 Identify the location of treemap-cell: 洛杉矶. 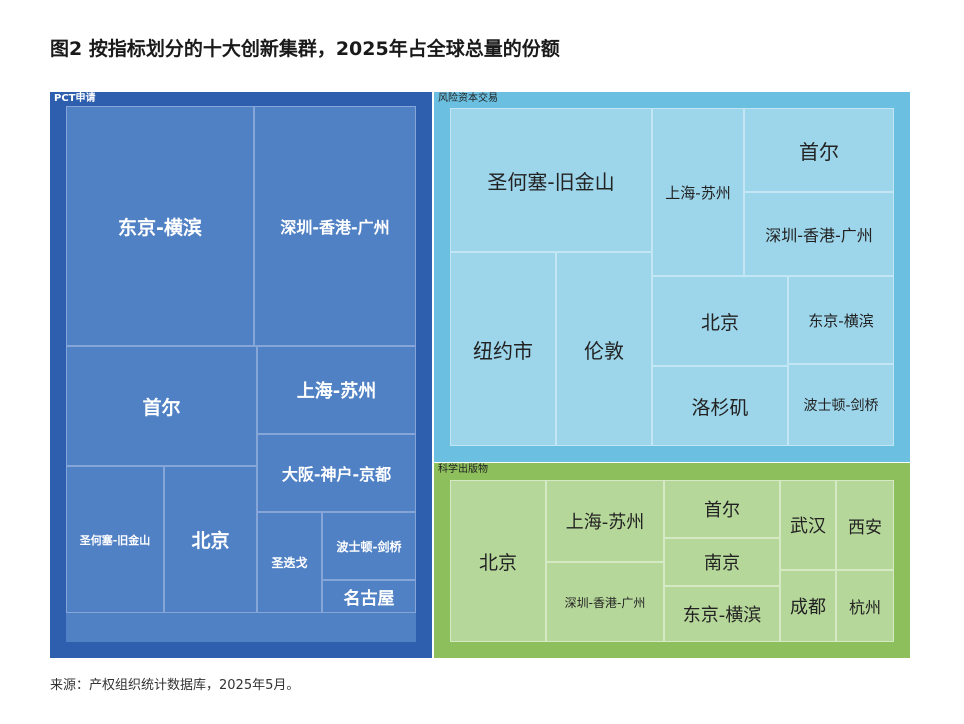
(720, 406).